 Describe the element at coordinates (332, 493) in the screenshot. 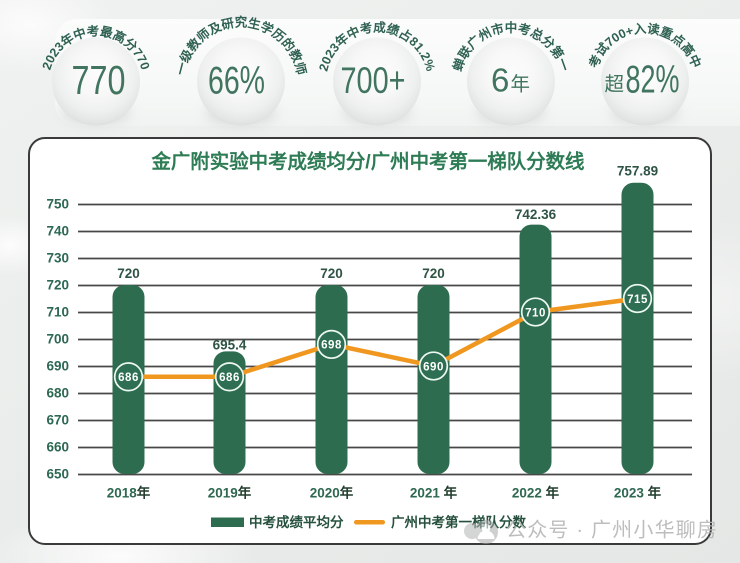

I see `svg-text: 2020年` at that location.